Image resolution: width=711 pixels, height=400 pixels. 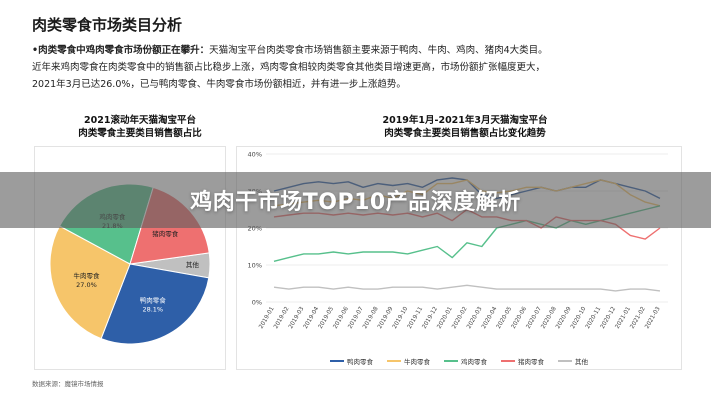 I want to click on pie-slice-name-4: 猪肉零食, so click(x=165, y=233).